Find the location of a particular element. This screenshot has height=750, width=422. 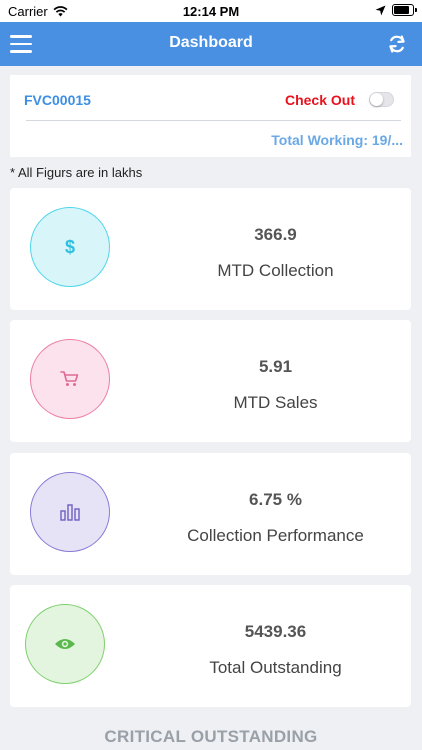

menu-button is located at coordinates (21, 44).